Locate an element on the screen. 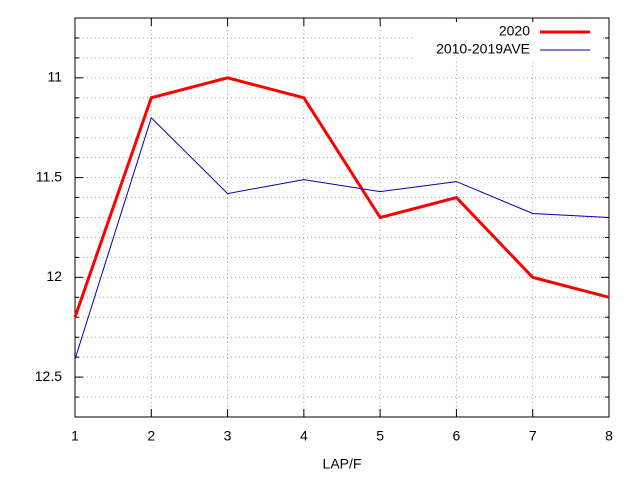 The image size is (640, 480). y-tick-label: 11.5 is located at coordinates (49, 176).